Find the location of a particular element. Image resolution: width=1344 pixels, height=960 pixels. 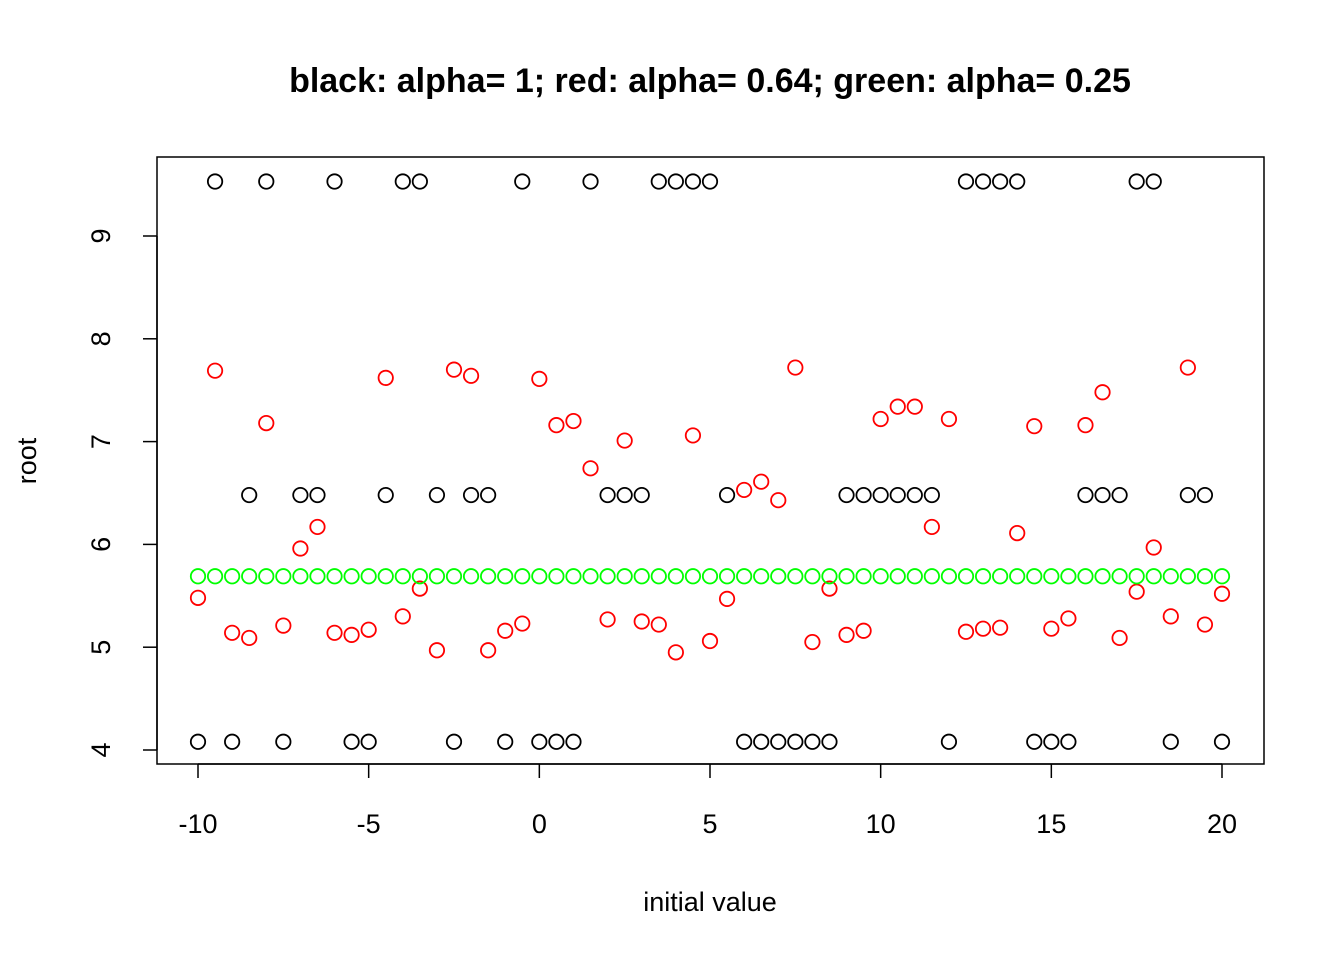

x-tick-label: 15 is located at coordinates (1051, 824).